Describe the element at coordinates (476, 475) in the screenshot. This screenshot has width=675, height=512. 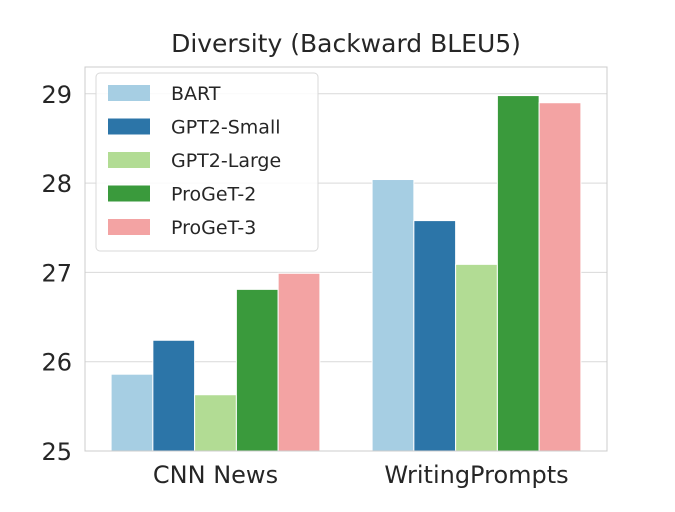
I see `x-tick-label: WritingPrompts` at that location.